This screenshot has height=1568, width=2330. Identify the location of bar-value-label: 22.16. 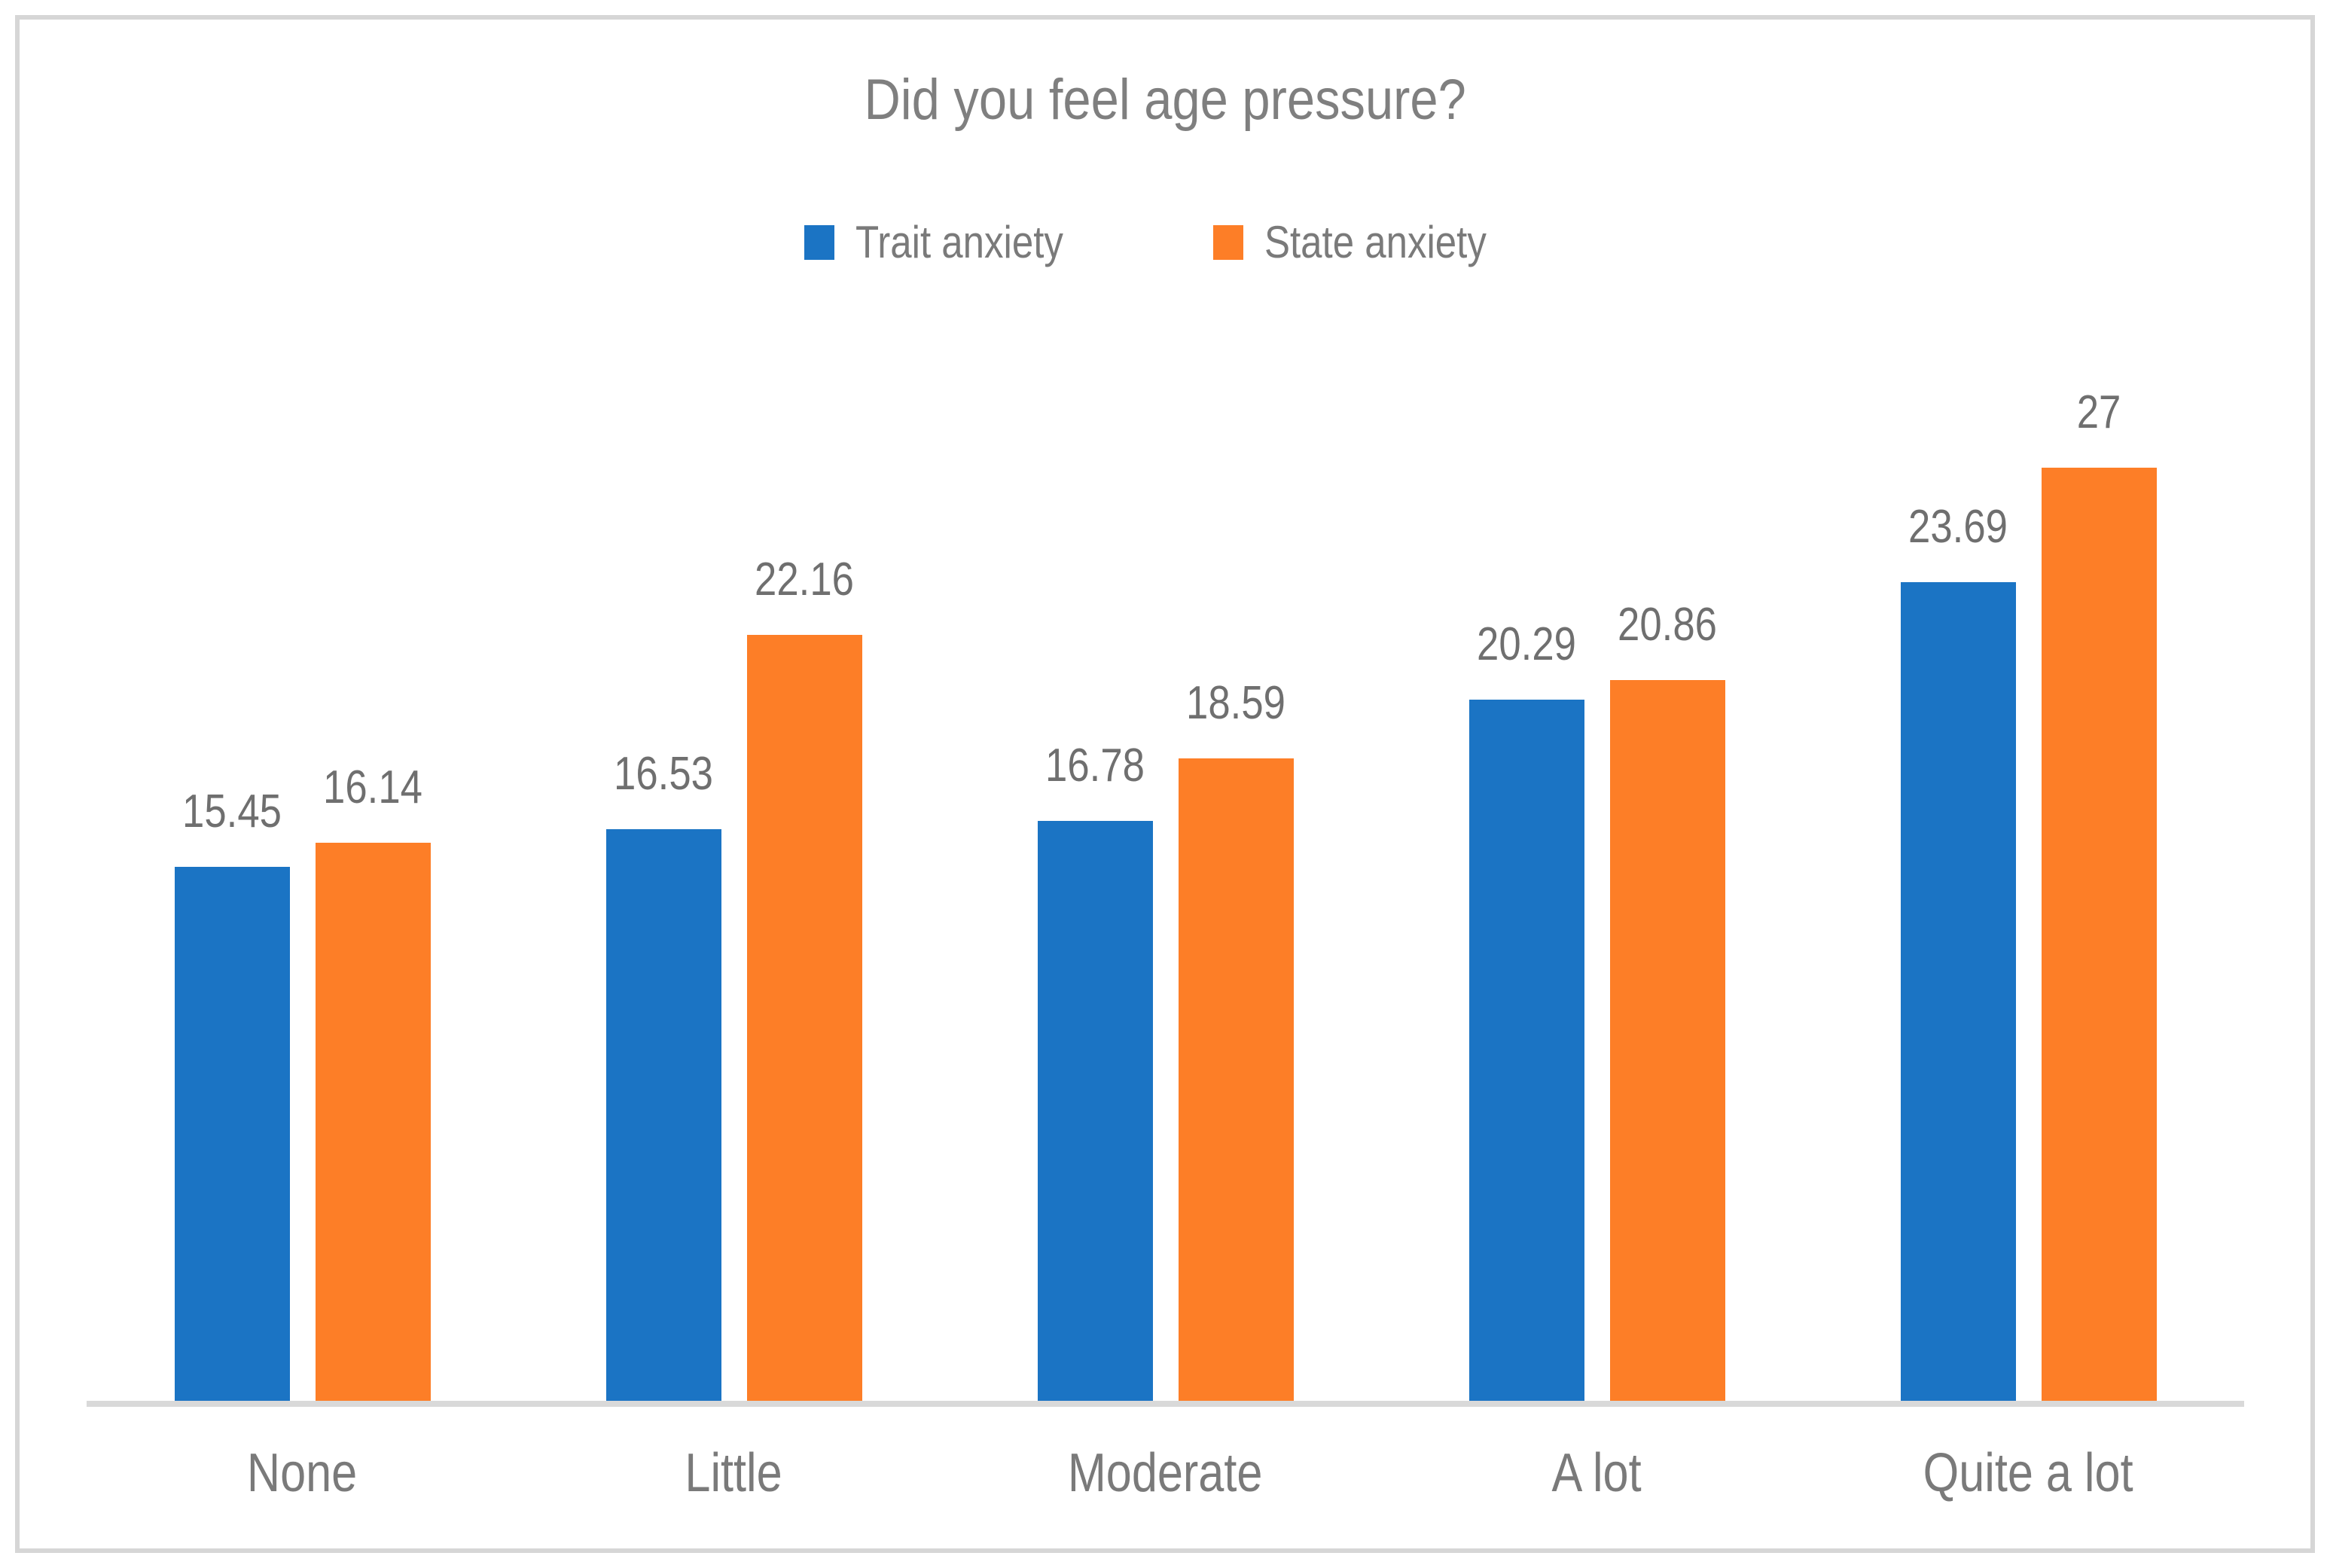
(805, 580).